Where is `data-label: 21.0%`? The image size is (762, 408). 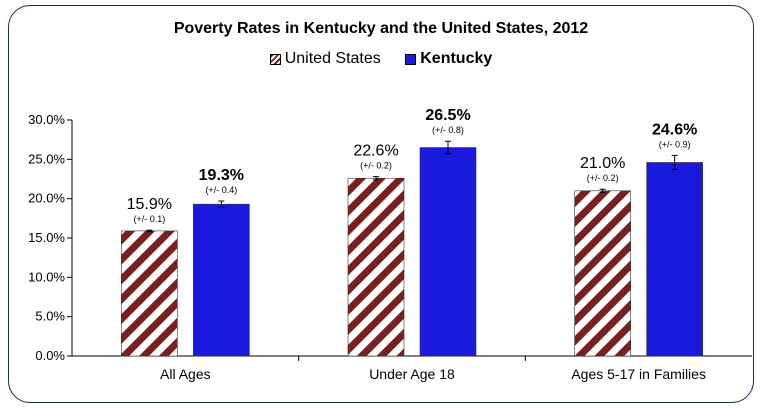 data-label: 21.0% is located at coordinates (602, 163).